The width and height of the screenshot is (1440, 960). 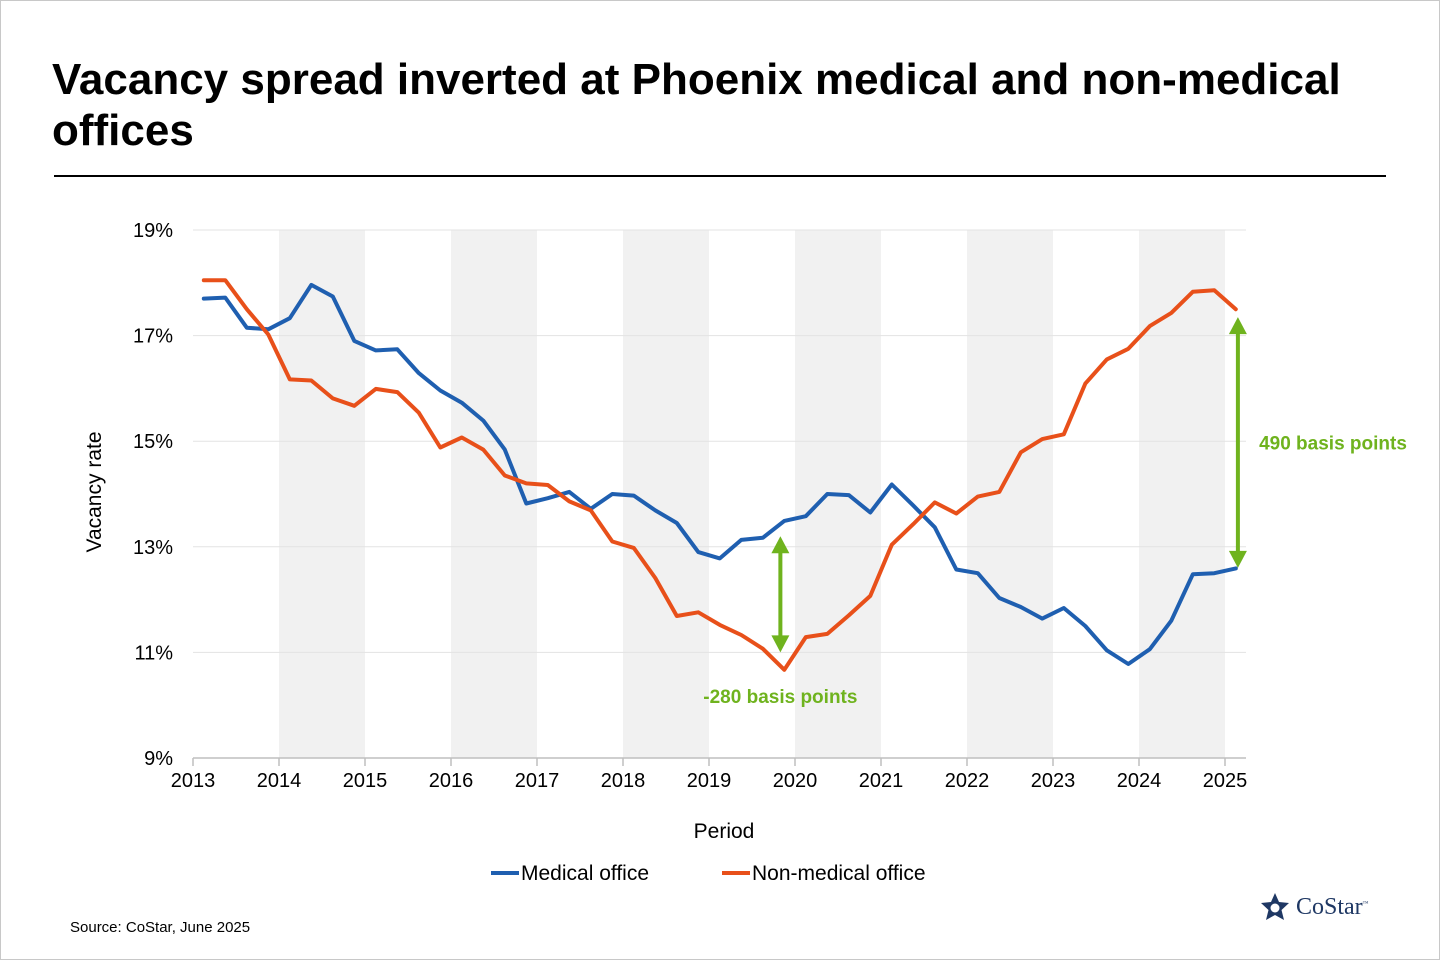 I want to click on x-tick-label: 2023, so click(x=1053, y=781).